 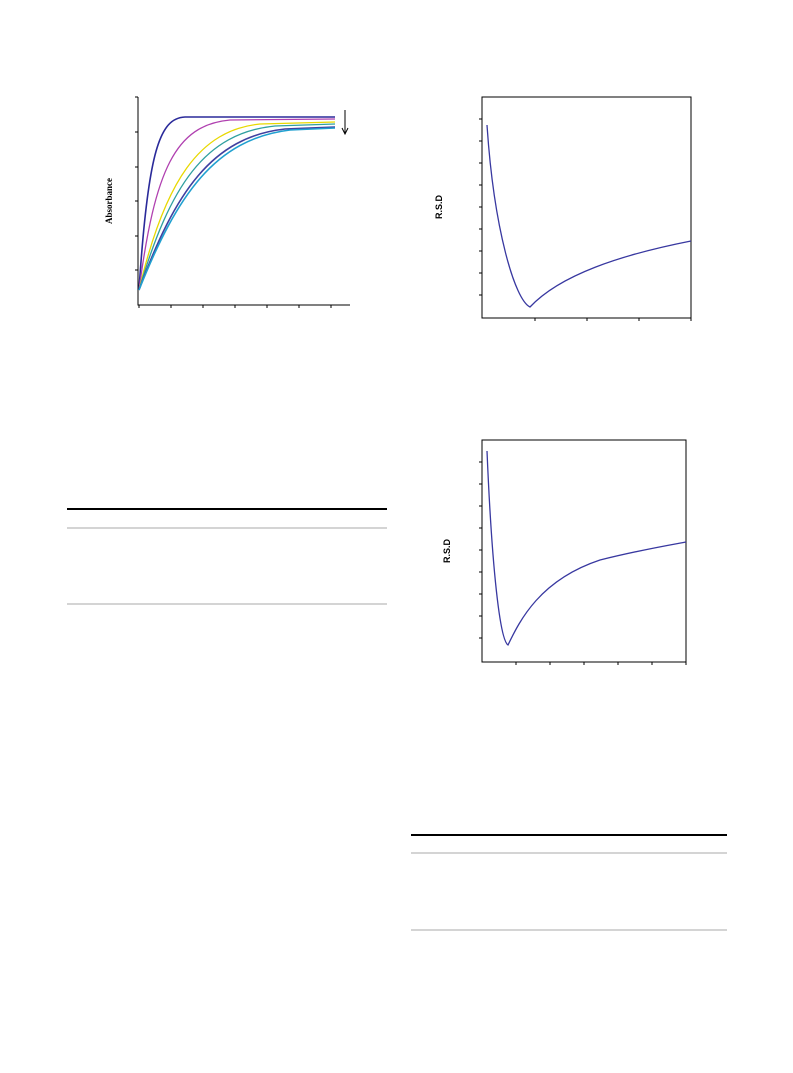 I want to click on figure-absorbance: Absorbance, so click(x=227, y=202).